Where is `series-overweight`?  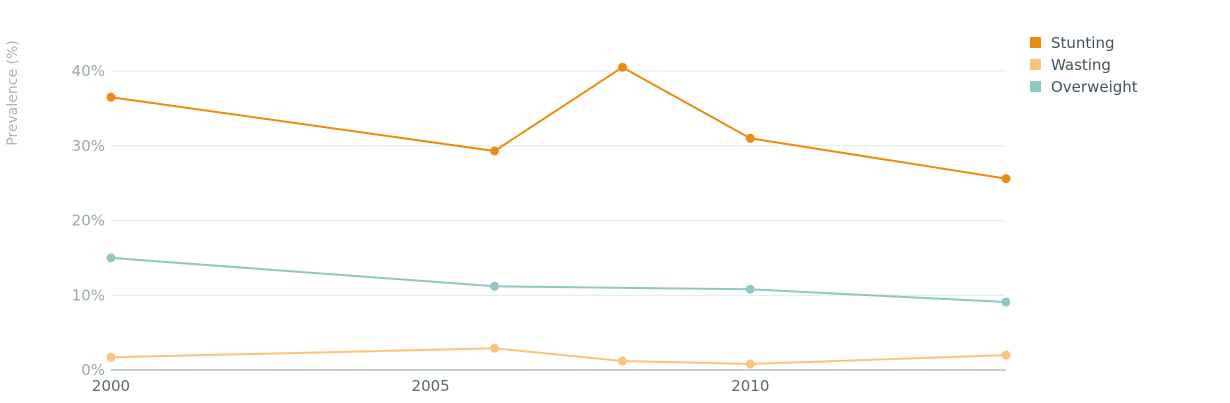
series-overweight is located at coordinates (558, 280).